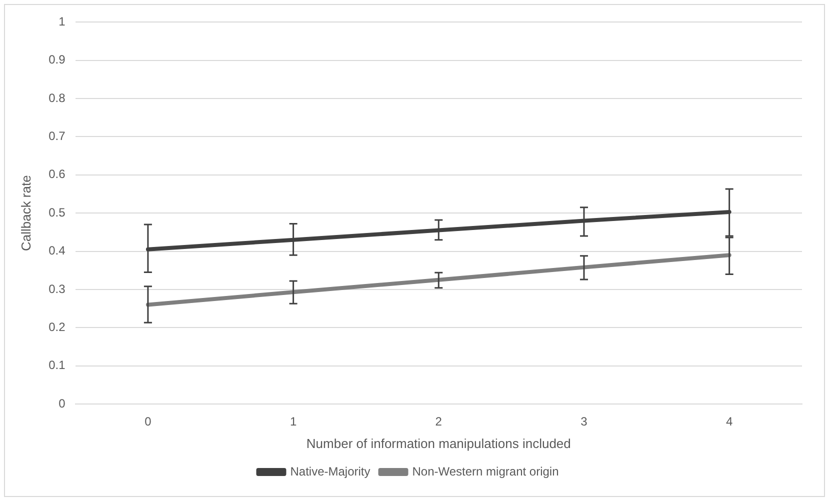 The image size is (829, 501). What do you see at coordinates (148, 421) in the screenshot?
I see `x-tick-label: 0` at bounding box center [148, 421].